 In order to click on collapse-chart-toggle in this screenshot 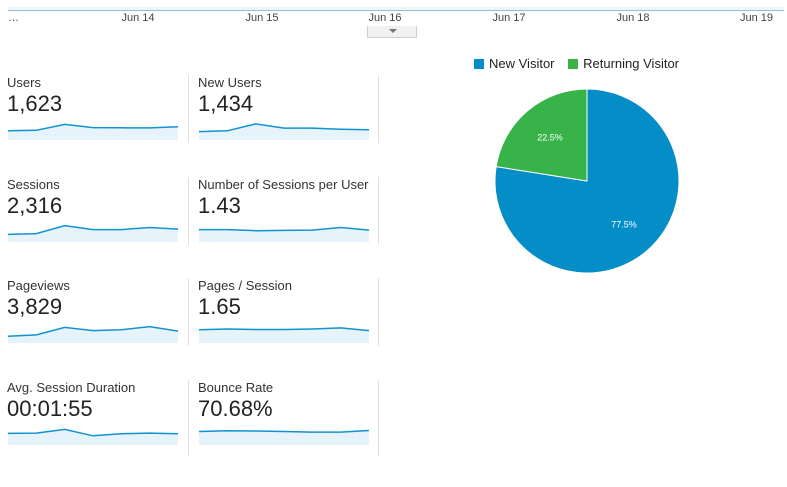, I will do `click(392, 32)`.